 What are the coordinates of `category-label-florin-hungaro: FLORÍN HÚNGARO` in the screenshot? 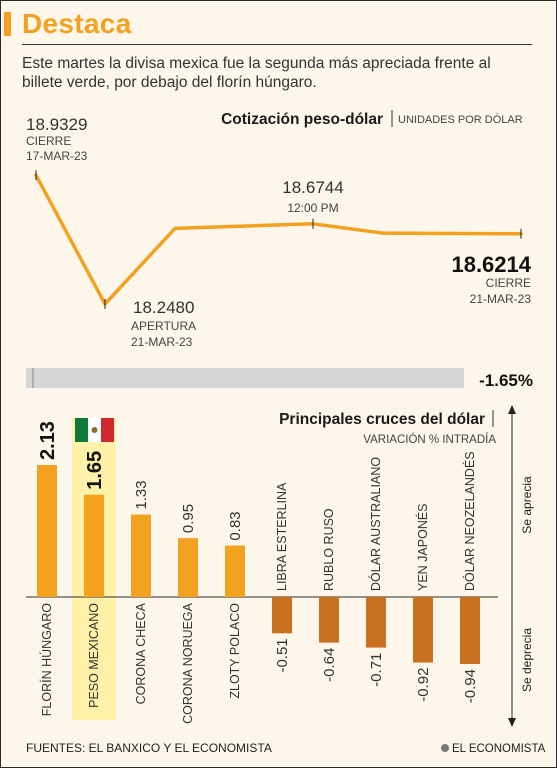 It's located at (46, 659).